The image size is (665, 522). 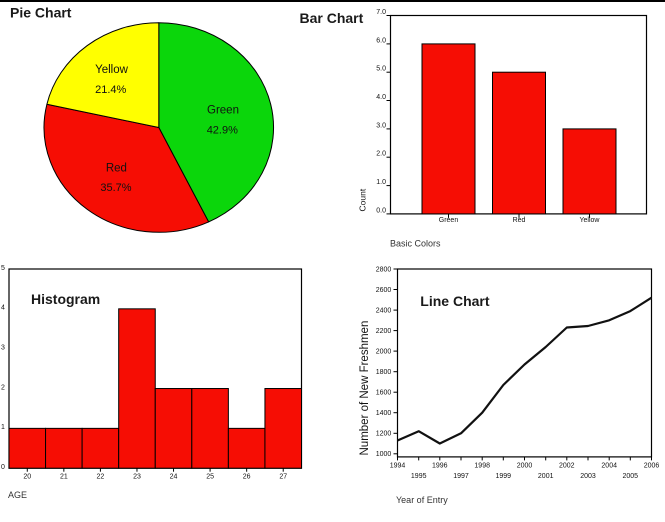 I want to click on svg-text: AGE, so click(x=17, y=495).